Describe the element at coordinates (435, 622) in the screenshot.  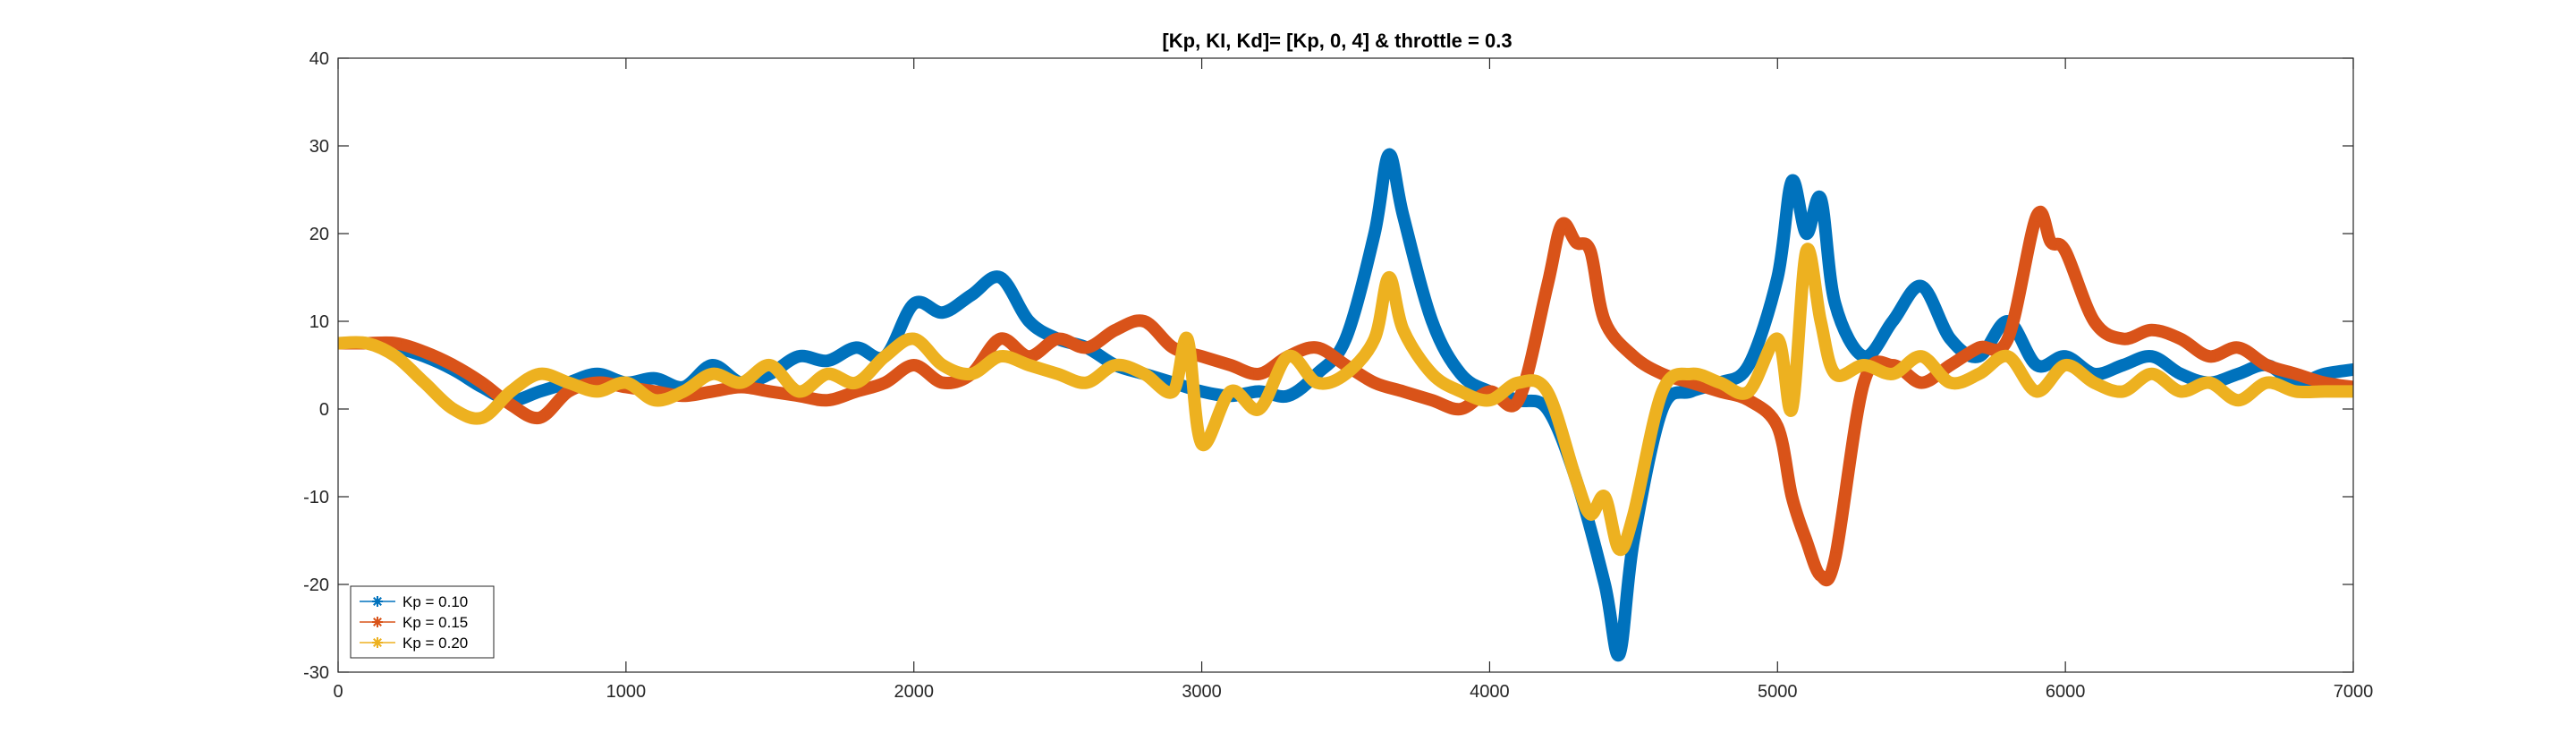
I see `legend-label: Kp = 0.15` at that location.